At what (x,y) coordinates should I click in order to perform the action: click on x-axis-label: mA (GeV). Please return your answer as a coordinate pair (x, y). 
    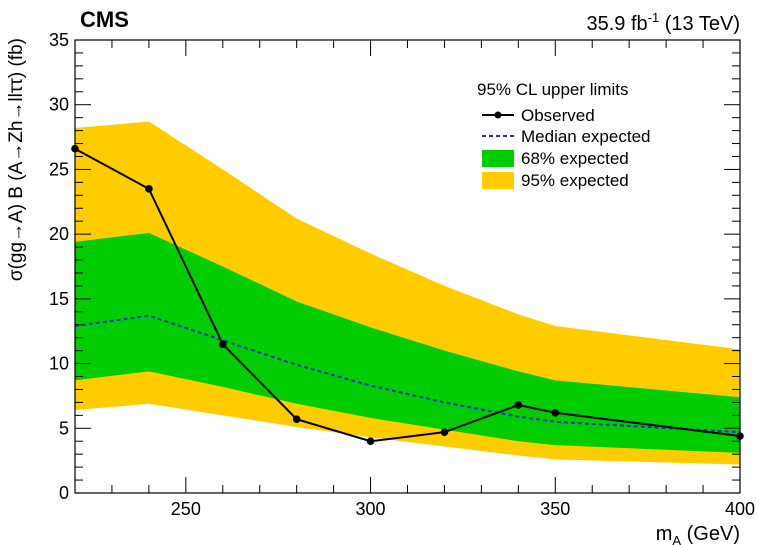
    Looking at the image, I should click on (698, 534).